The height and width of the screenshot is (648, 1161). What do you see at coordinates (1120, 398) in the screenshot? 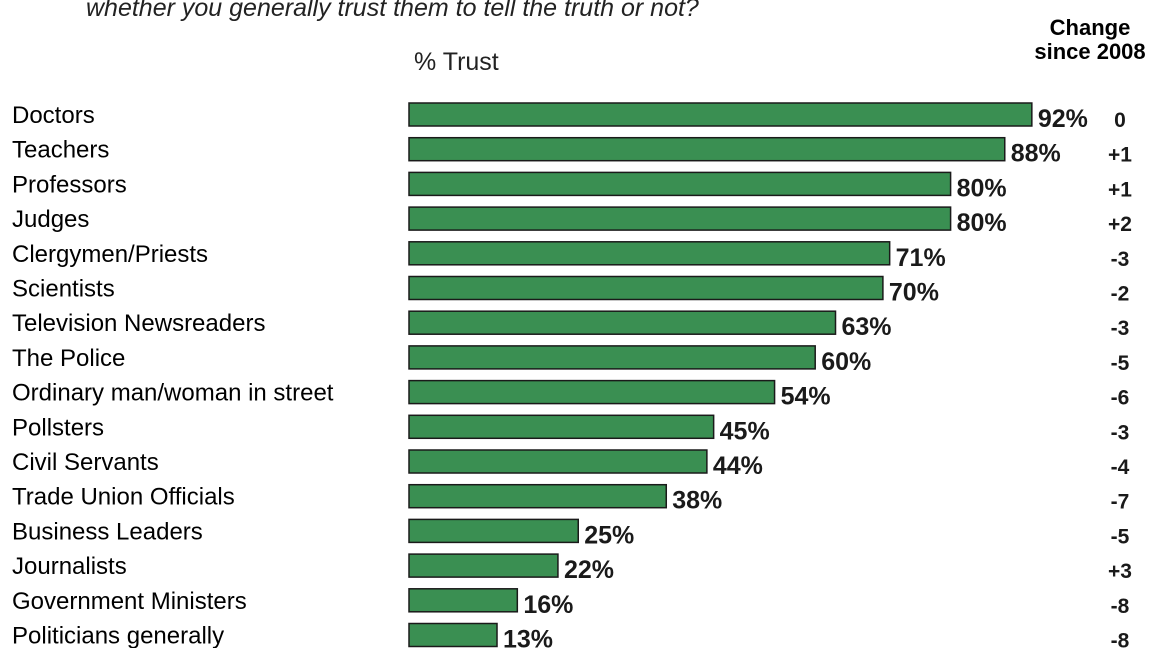
I see `change-label: -6` at bounding box center [1120, 398].